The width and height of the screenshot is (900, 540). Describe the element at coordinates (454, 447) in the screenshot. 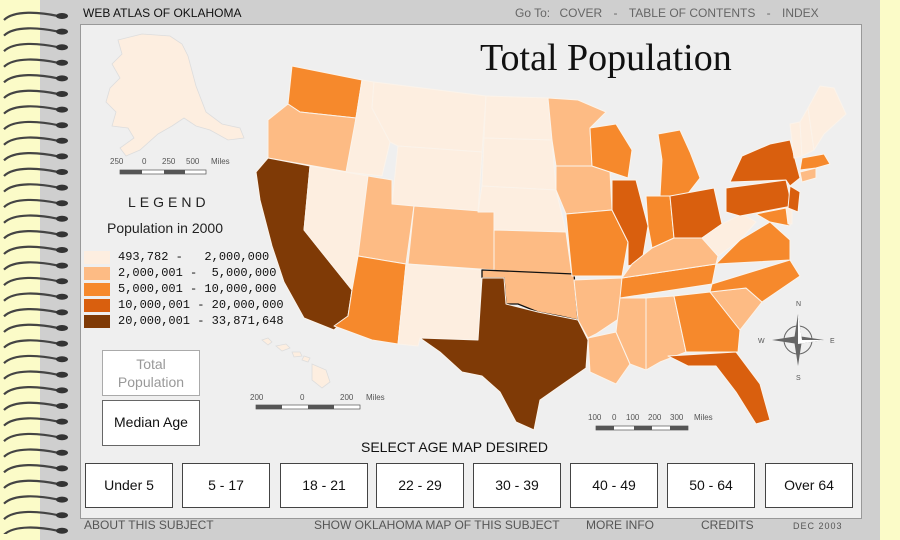

I see `age-select-label: SELECT AGE MAP DESIRED` at that location.